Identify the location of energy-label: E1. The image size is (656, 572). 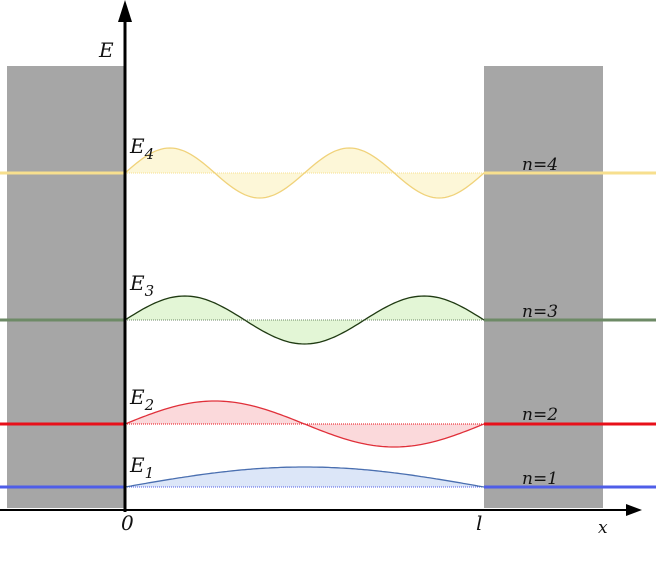
(141, 467).